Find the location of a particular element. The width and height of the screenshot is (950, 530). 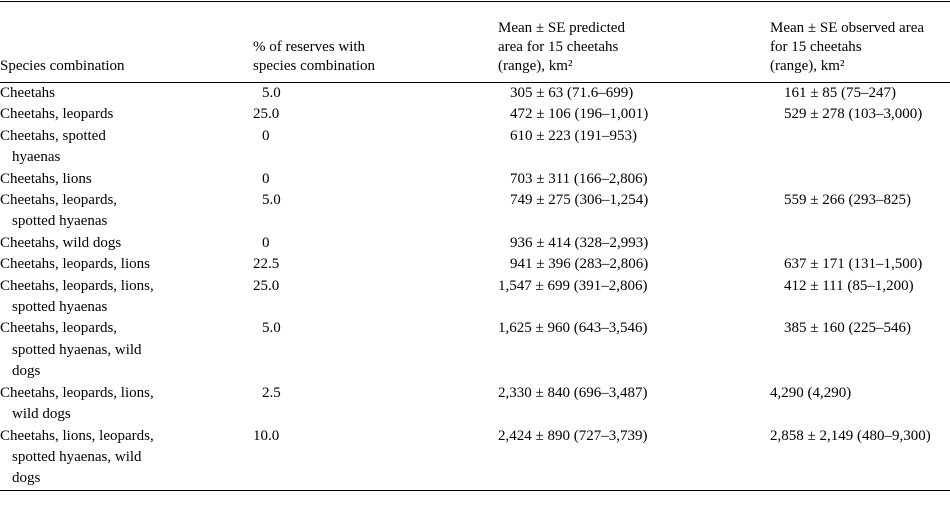

value-cell: 25.0 is located at coordinates (266, 285).